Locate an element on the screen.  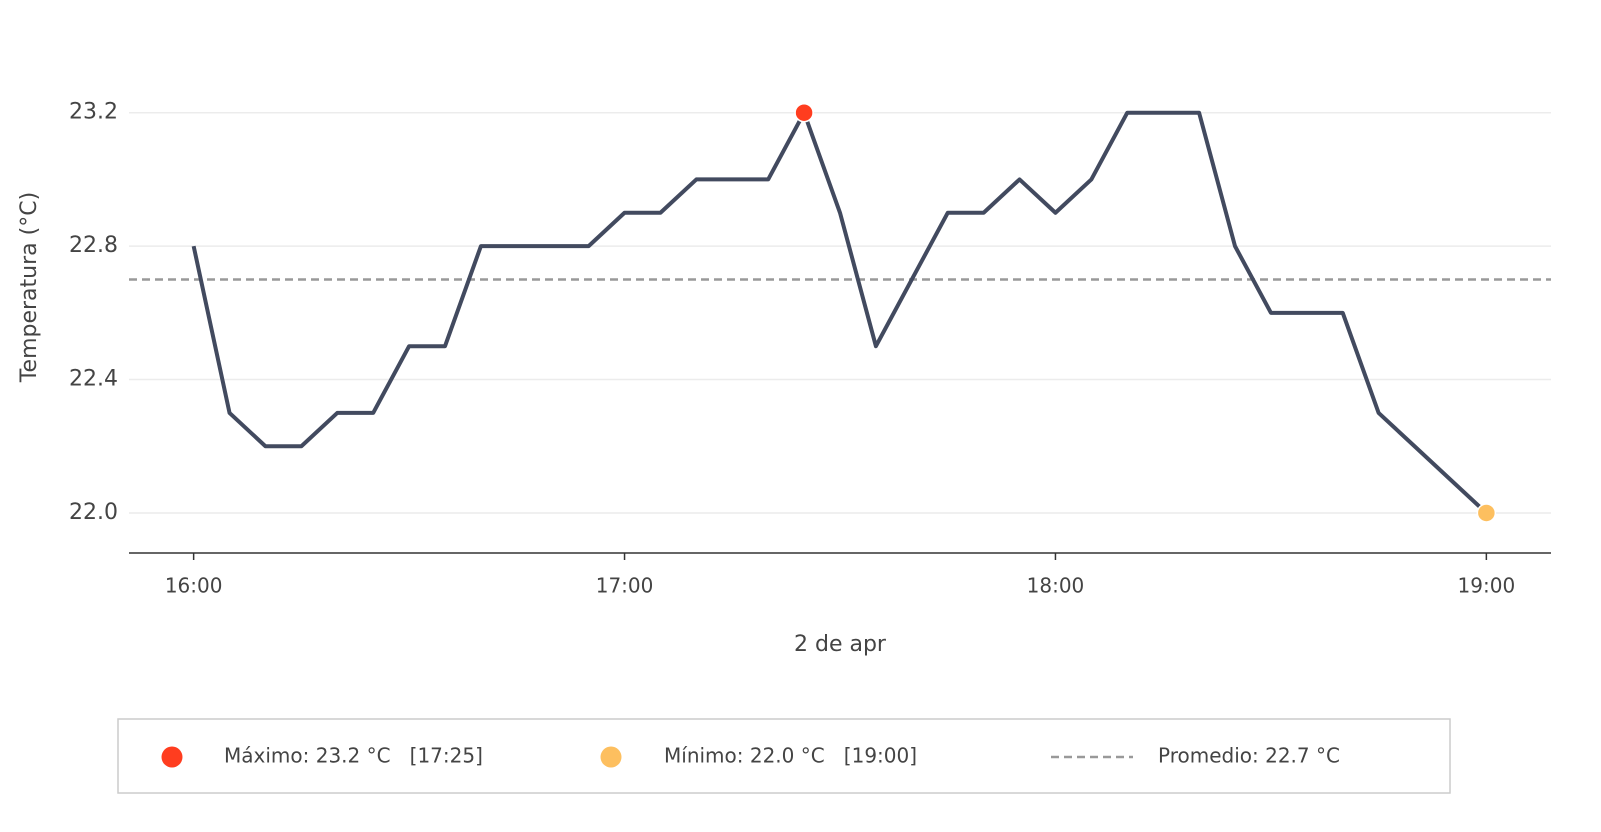
x-tick-label: 17:00 is located at coordinates (625, 586).